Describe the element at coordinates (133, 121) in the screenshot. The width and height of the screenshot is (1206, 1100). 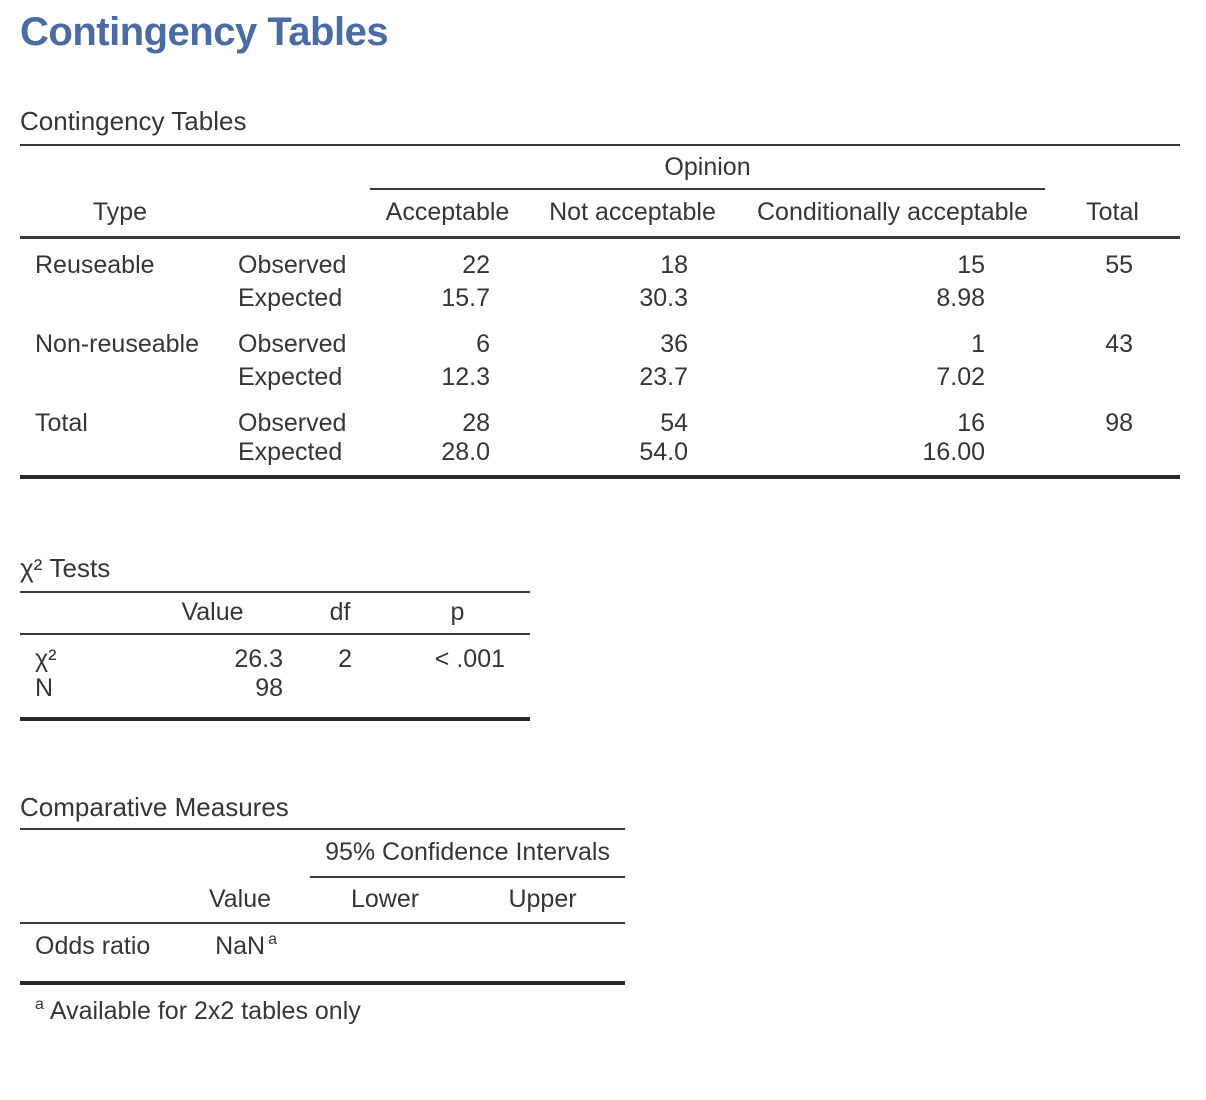
I see `contingency-table-title: Contingency Tables` at that location.